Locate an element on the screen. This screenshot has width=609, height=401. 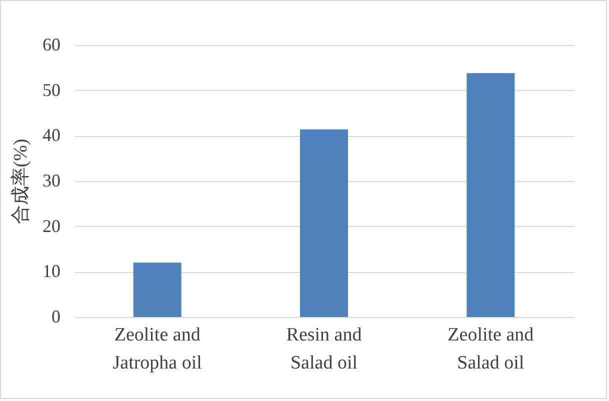
y-axis-title: 合成率(%) is located at coordinates (21, 181).